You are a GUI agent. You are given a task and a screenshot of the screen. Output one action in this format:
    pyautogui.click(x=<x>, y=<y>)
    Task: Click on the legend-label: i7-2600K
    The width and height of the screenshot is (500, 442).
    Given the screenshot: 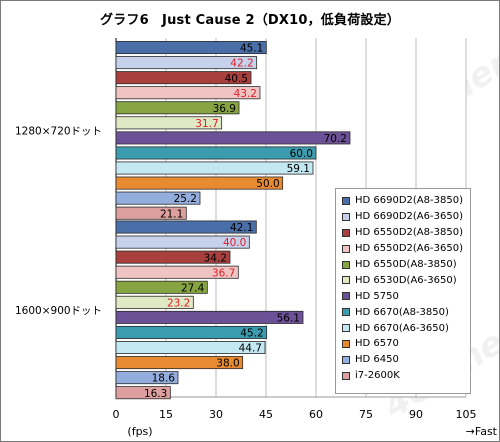 What is the action you would take?
    pyautogui.click(x=377, y=376)
    